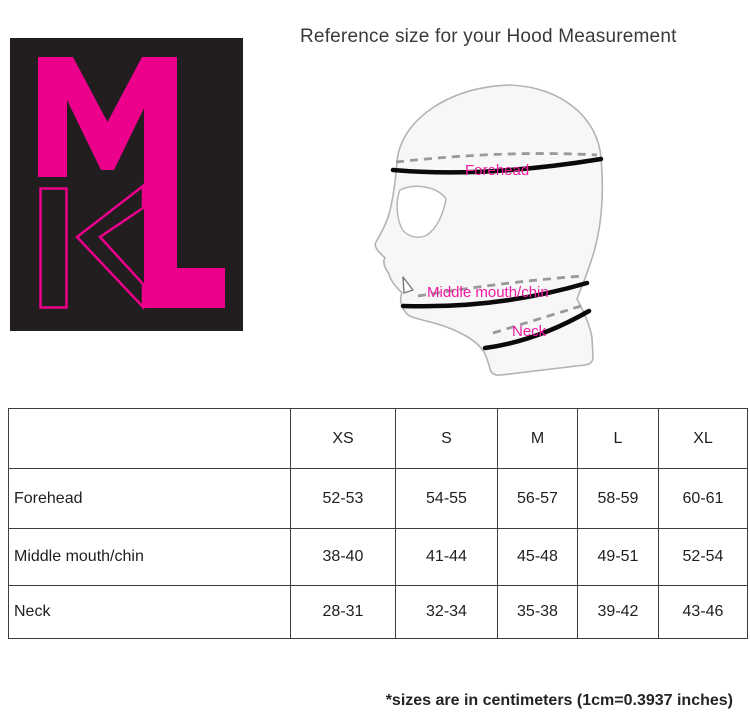 This screenshot has width=750, height=728. I want to click on forehead-band, so click(497, 165).